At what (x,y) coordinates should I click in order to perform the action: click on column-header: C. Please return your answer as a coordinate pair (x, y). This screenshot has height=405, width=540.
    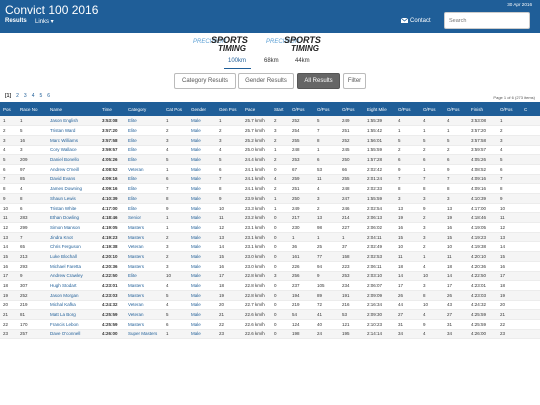
    Looking at the image, I should click on (530, 109).